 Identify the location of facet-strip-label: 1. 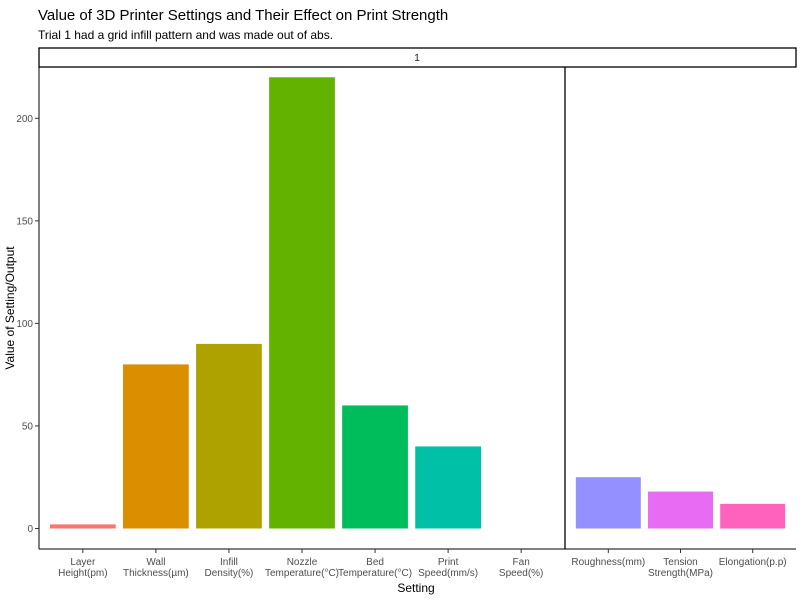
(417, 58).